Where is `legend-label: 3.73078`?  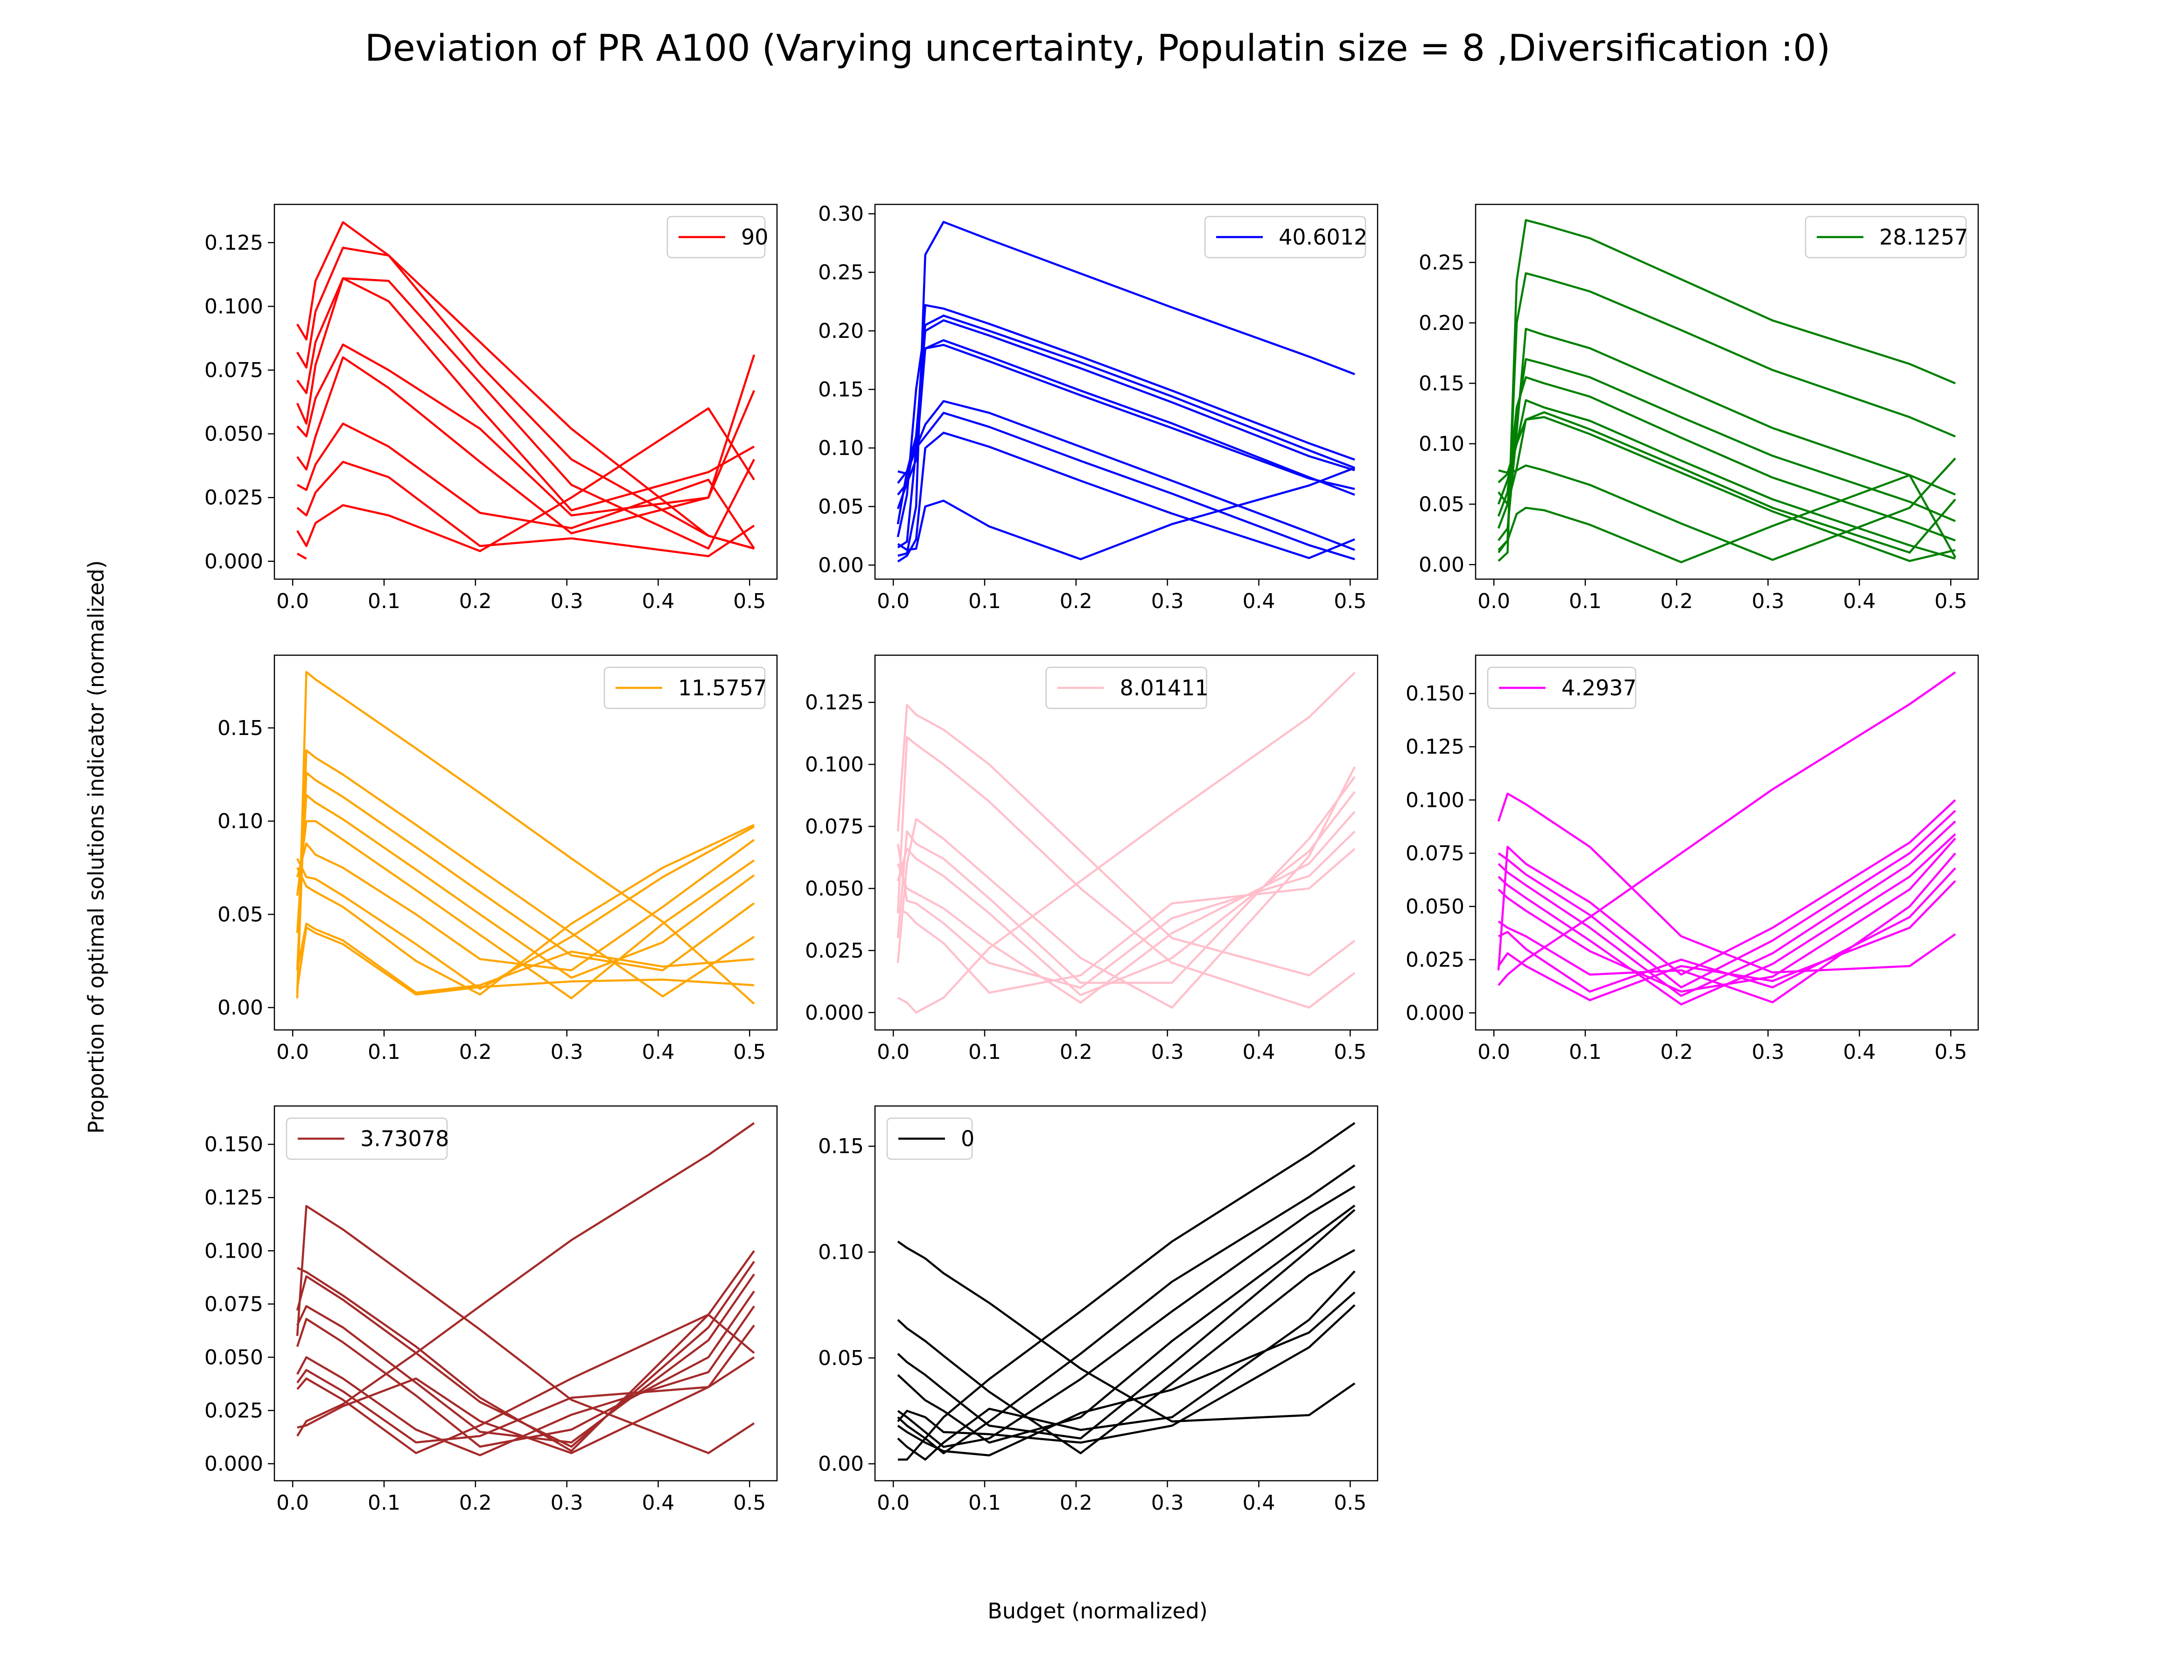
legend-label: 3.73078 is located at coordinates (404, 1138).